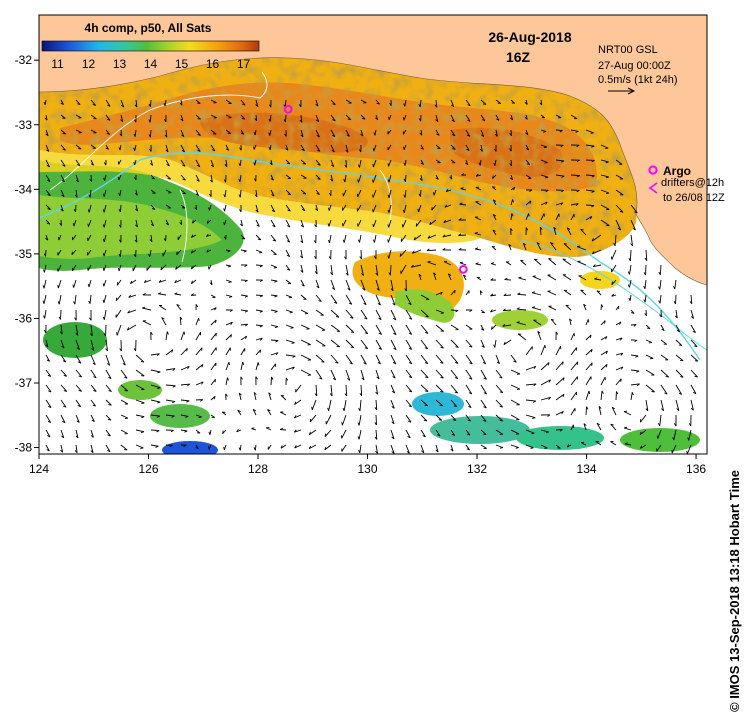 The width and height of the screenshot is (749, 712). What do you see at coordinates (182, 64) in the screenshot?
I see `colorbar-tick-label: 15` at bounding box center [182, 64].